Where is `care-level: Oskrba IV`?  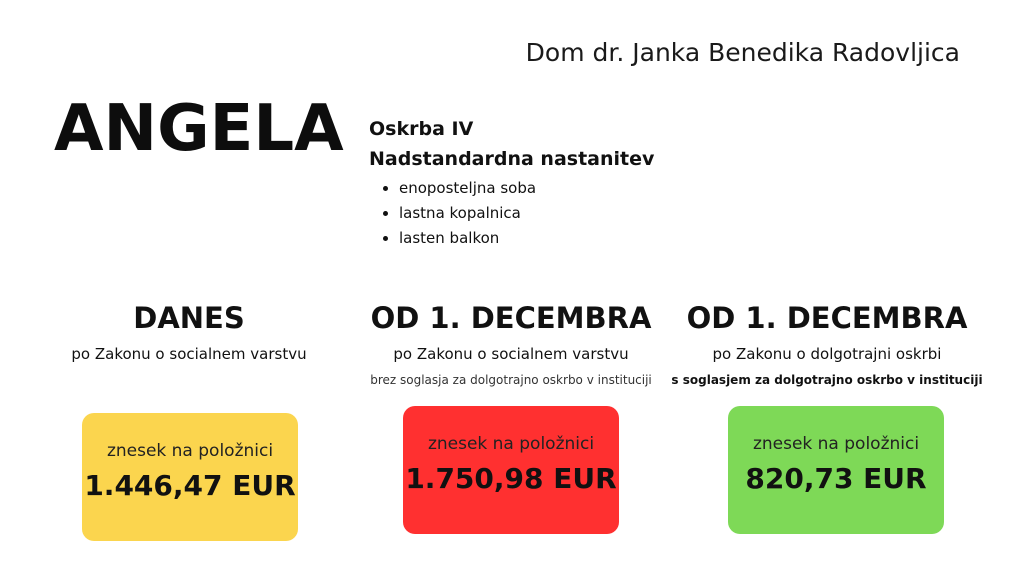
care-level: Oskrba IV is located at coordinates (421, 129).